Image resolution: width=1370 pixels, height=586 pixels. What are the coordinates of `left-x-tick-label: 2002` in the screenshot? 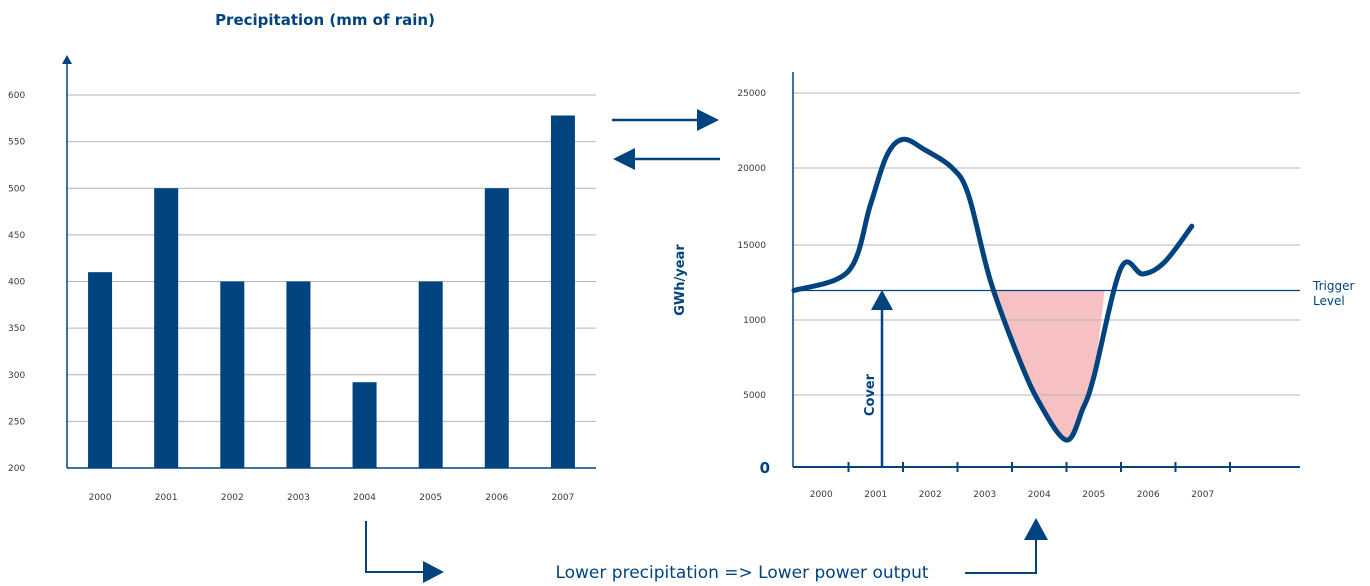 It's located at (232, 498).